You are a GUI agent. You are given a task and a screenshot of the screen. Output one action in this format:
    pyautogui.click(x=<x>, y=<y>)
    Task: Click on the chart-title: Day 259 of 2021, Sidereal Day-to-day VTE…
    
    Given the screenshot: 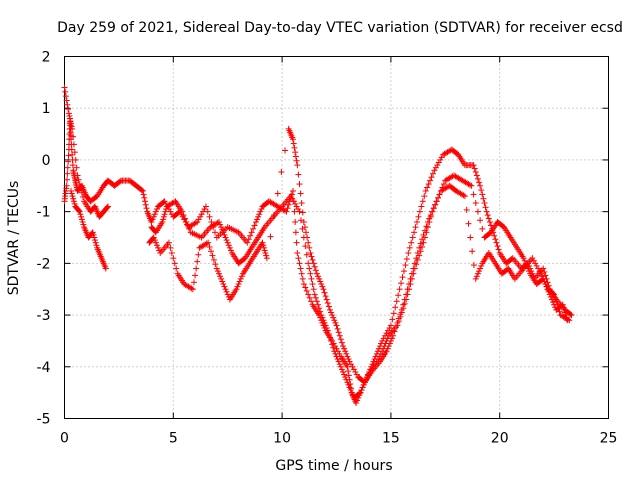 What is the action you would take?
    pyautogui.click(x=340, y=28)
    